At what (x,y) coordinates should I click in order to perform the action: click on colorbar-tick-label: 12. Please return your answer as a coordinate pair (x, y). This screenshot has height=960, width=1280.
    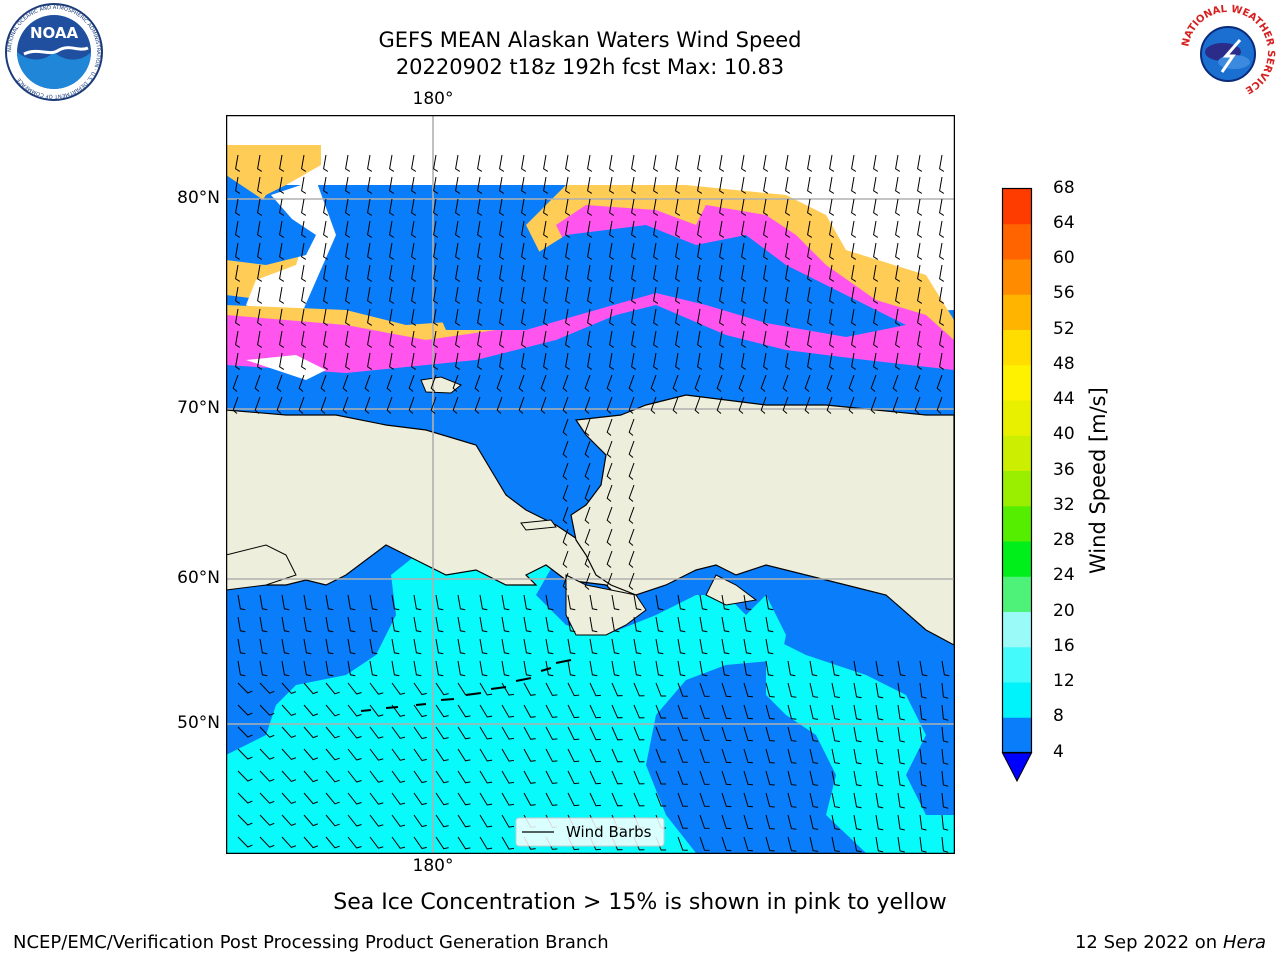
    Looking at the image, I should click on (1064, 681).